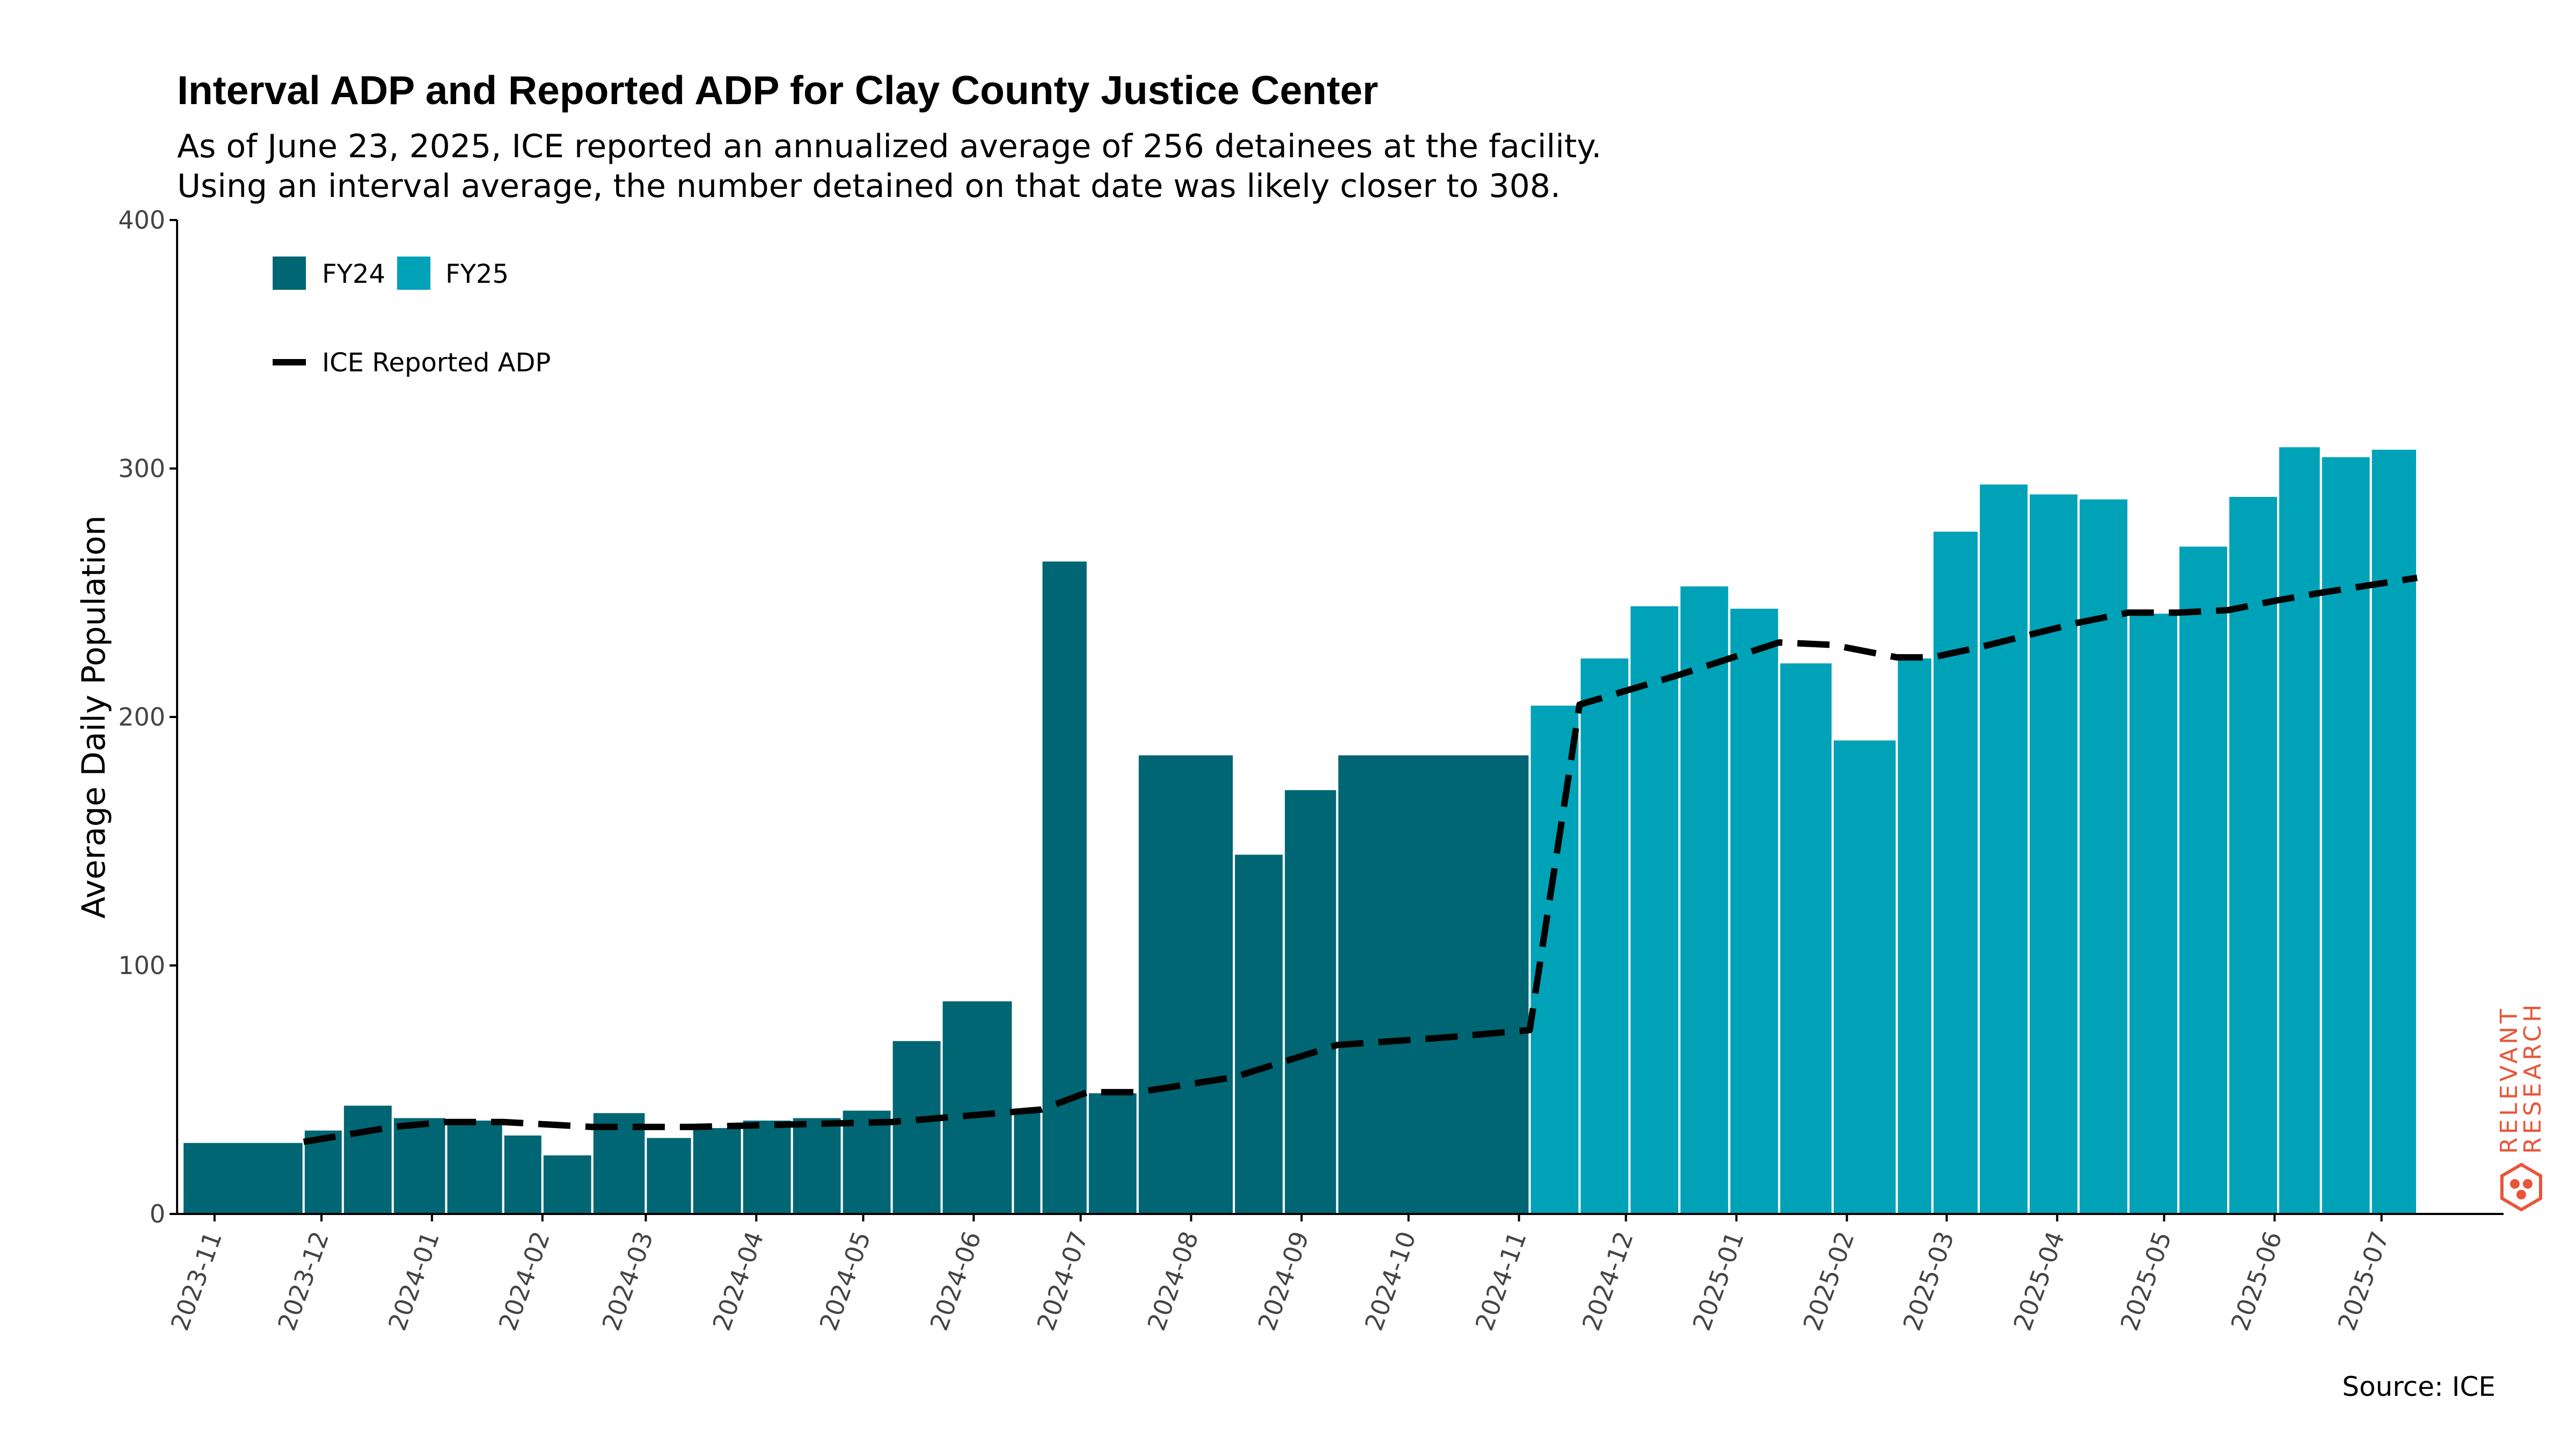  I want to click on source-note: Source: ICE, so click(2419, 1386).